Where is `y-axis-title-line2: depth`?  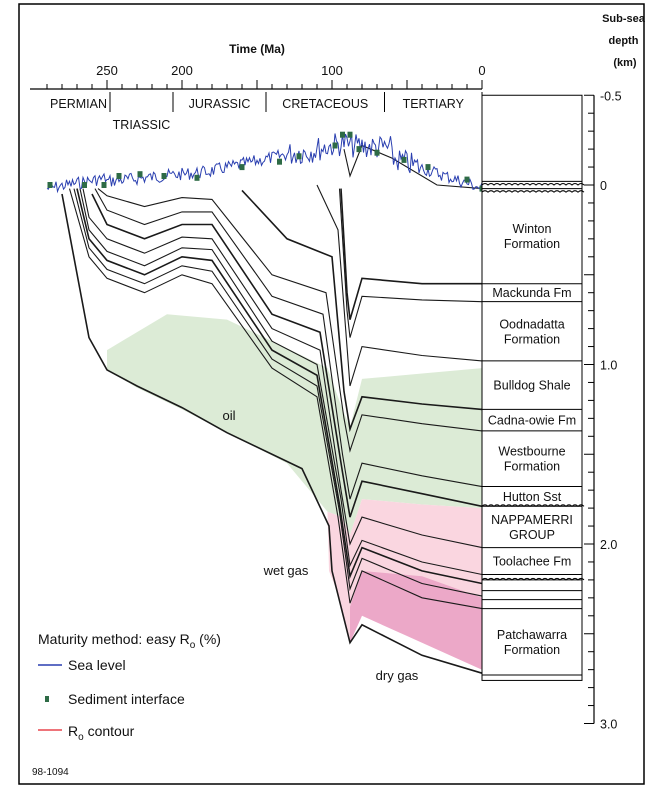
y-axis-title-line2: depth is located at coordinates (623, 41).